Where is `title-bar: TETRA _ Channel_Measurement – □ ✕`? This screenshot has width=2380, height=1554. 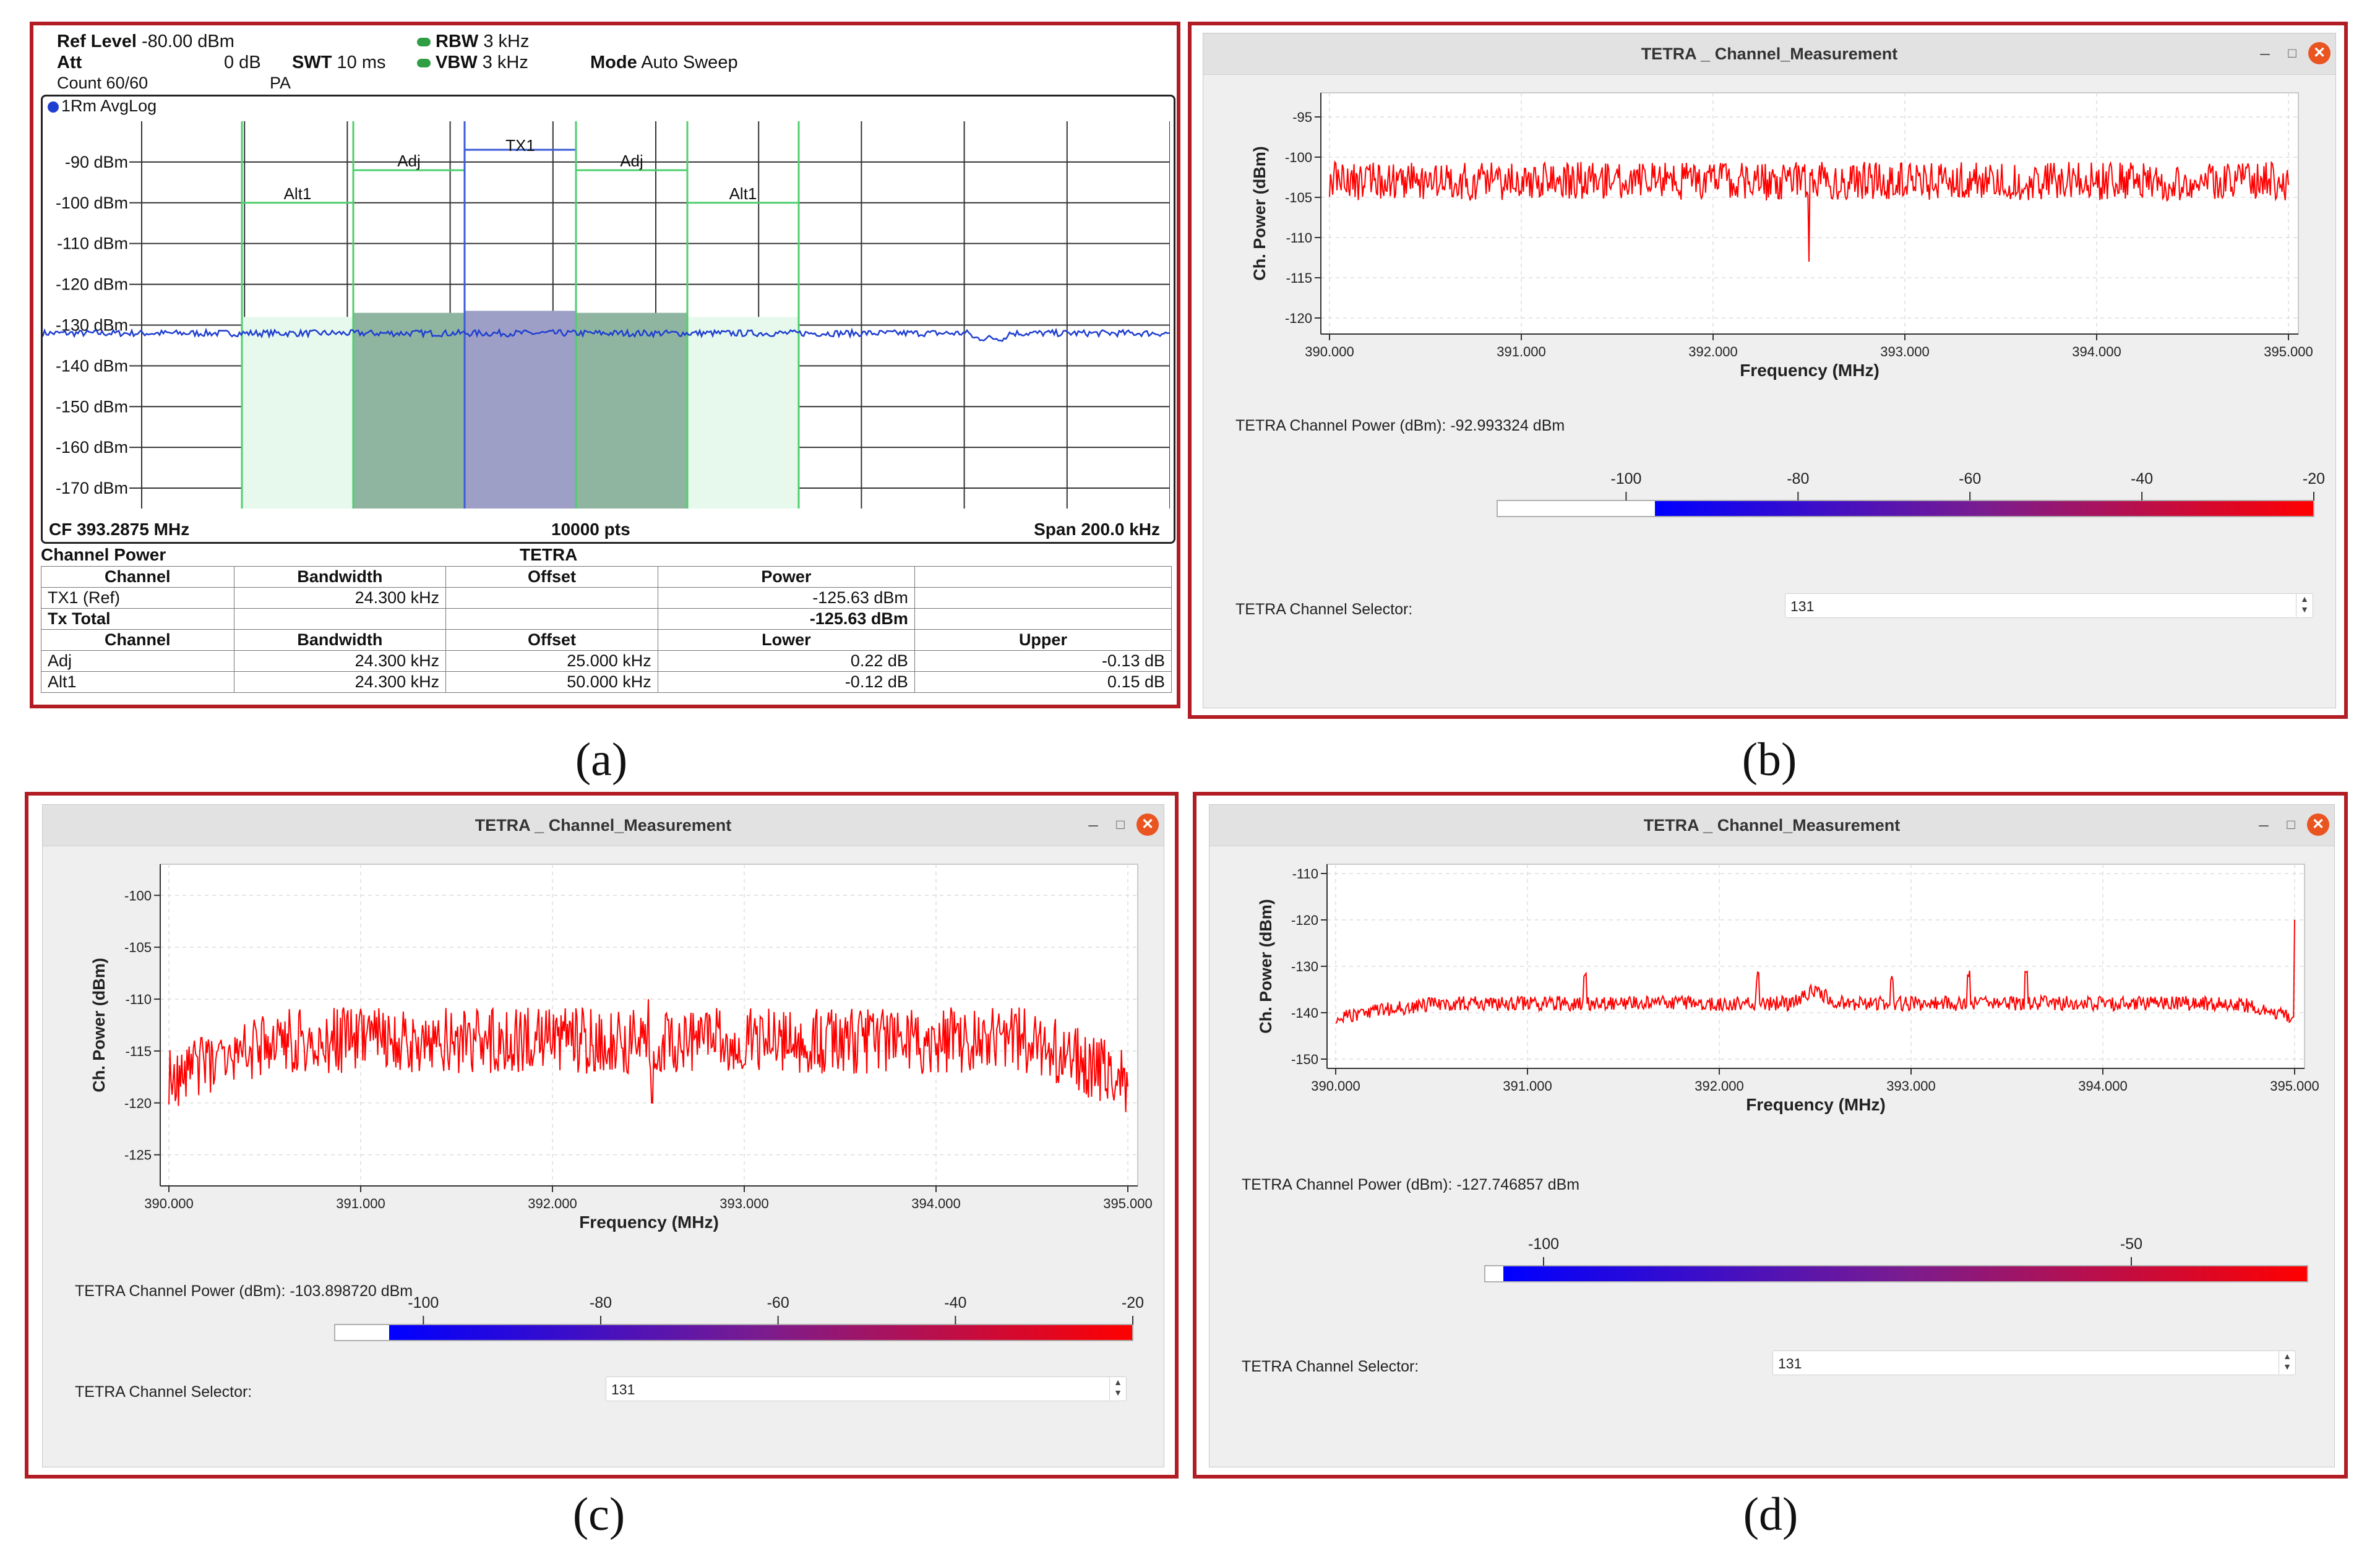
title-bar: TETRA _ Channel_Measurement – □ ✕ is located at coordinates (1771, 825).